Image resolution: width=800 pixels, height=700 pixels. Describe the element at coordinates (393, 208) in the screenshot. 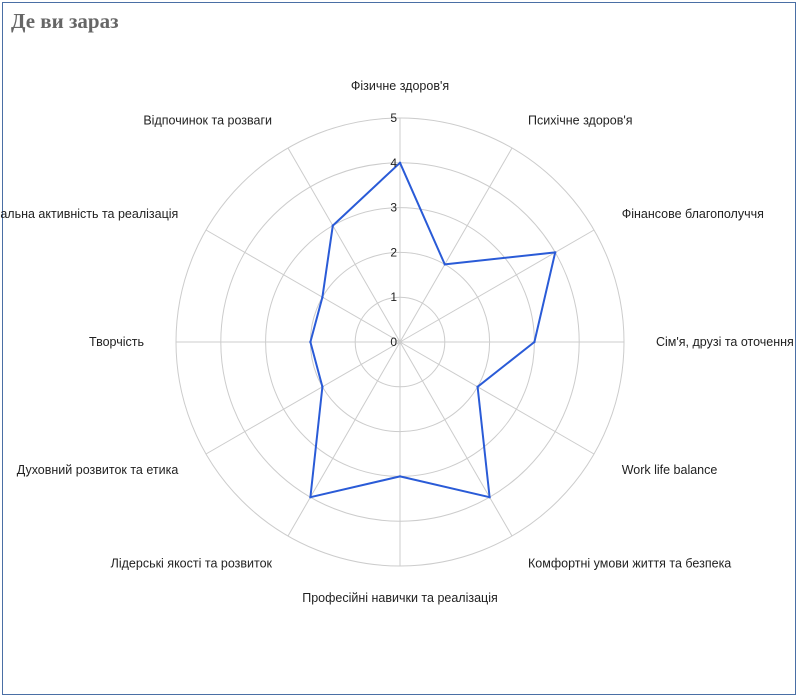

I see `tick-label: 3` at that location.